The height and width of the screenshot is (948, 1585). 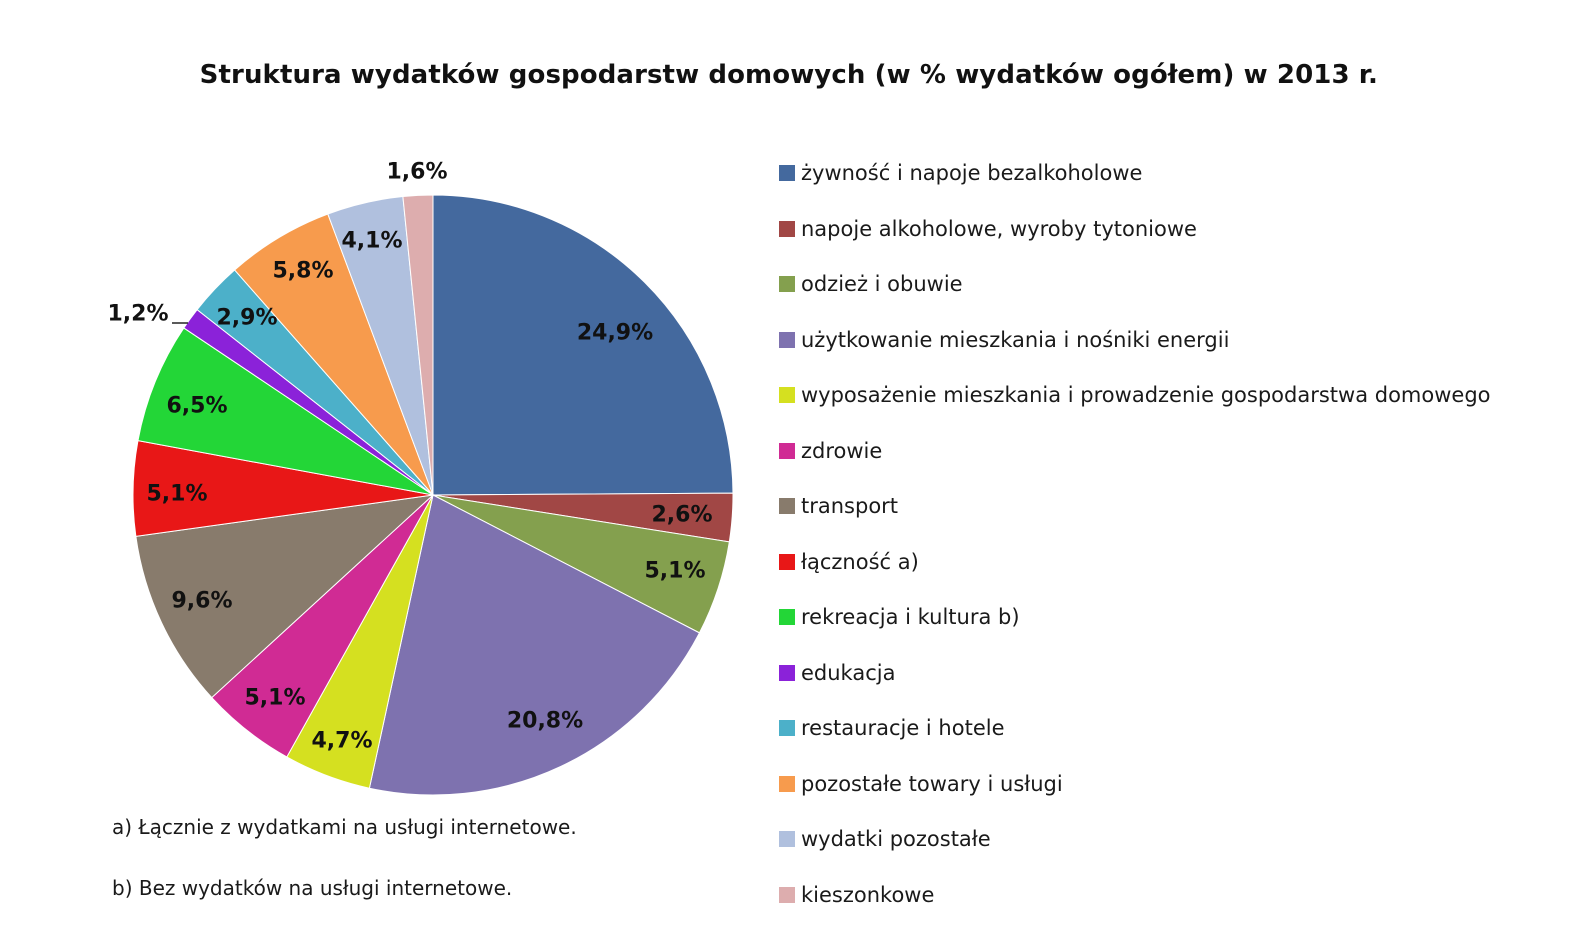 I want to click on legend-item-wydatki-pozostale: wydatki pozostałe, so click(x=885, y=839).